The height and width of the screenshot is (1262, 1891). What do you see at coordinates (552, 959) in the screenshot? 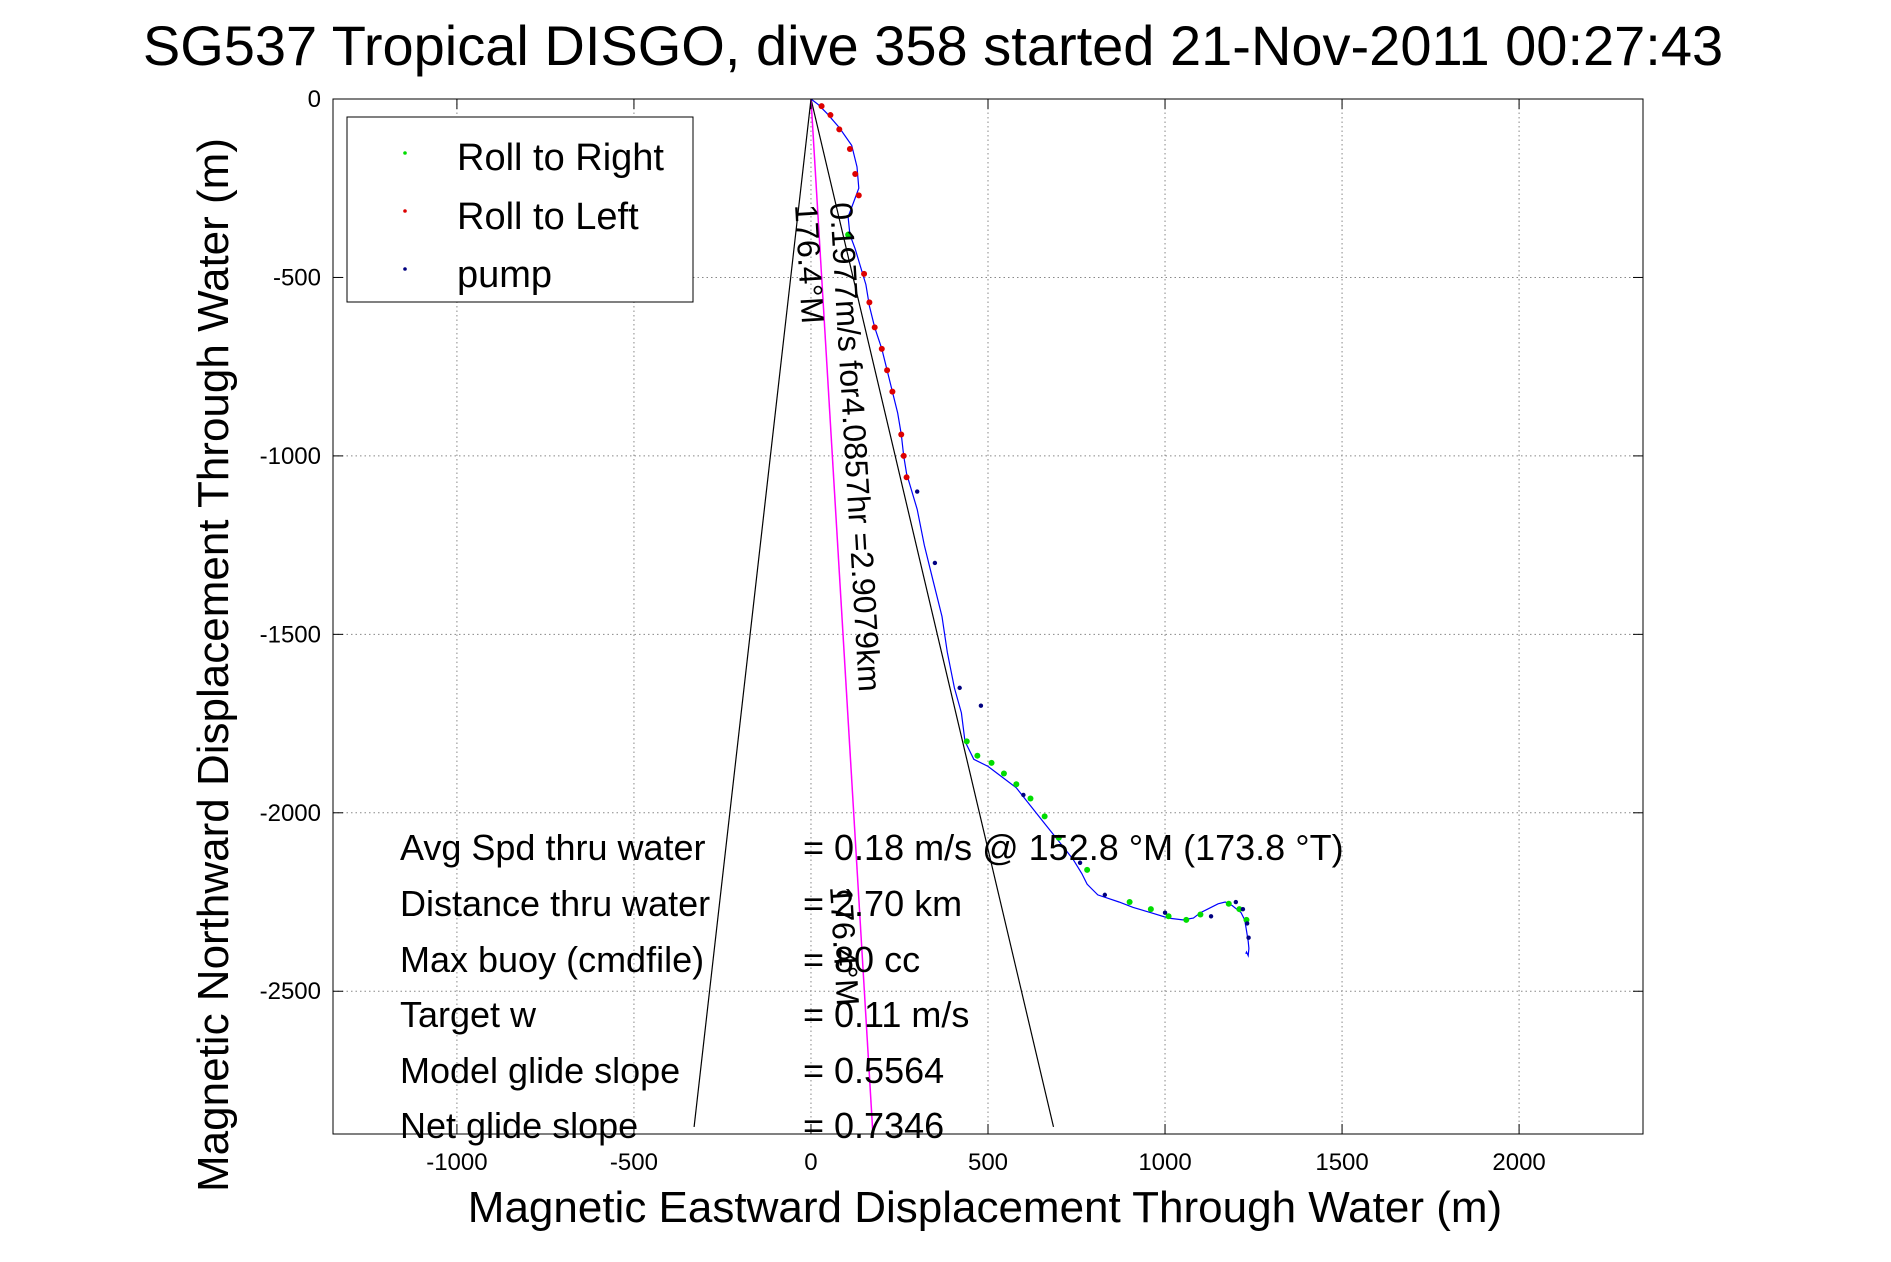
I see `stat-label-max-buoy: Max buoy (cmdfile)` at bounding box center [552, 959].